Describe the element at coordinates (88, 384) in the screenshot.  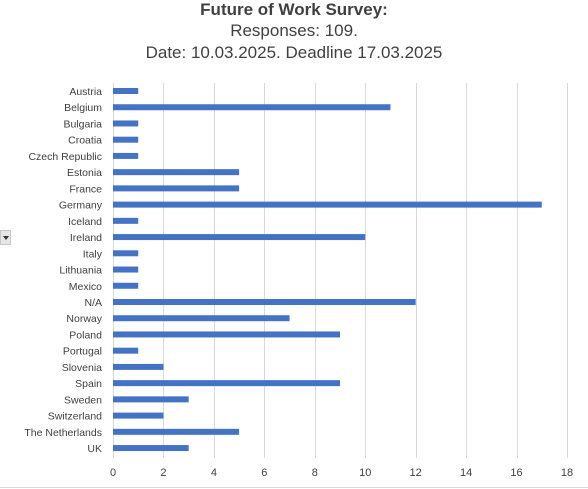
I see `category-label: Spain` at that location.